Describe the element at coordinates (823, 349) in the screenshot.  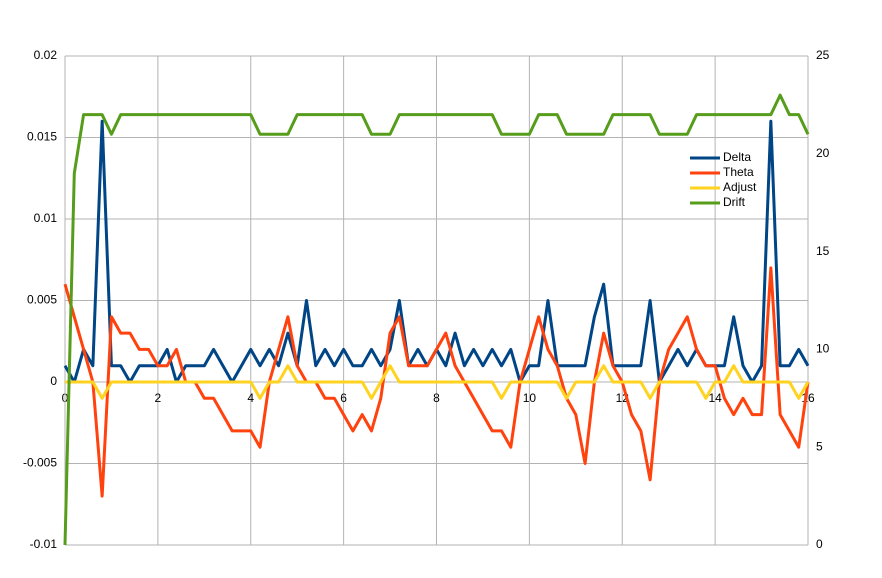
I see `y2-tick-label: 10` at that location.